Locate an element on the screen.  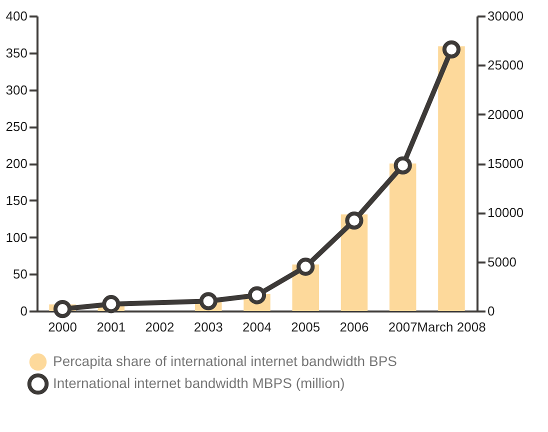
x-tick-label: 2006 is located at coordinates (354, 327).